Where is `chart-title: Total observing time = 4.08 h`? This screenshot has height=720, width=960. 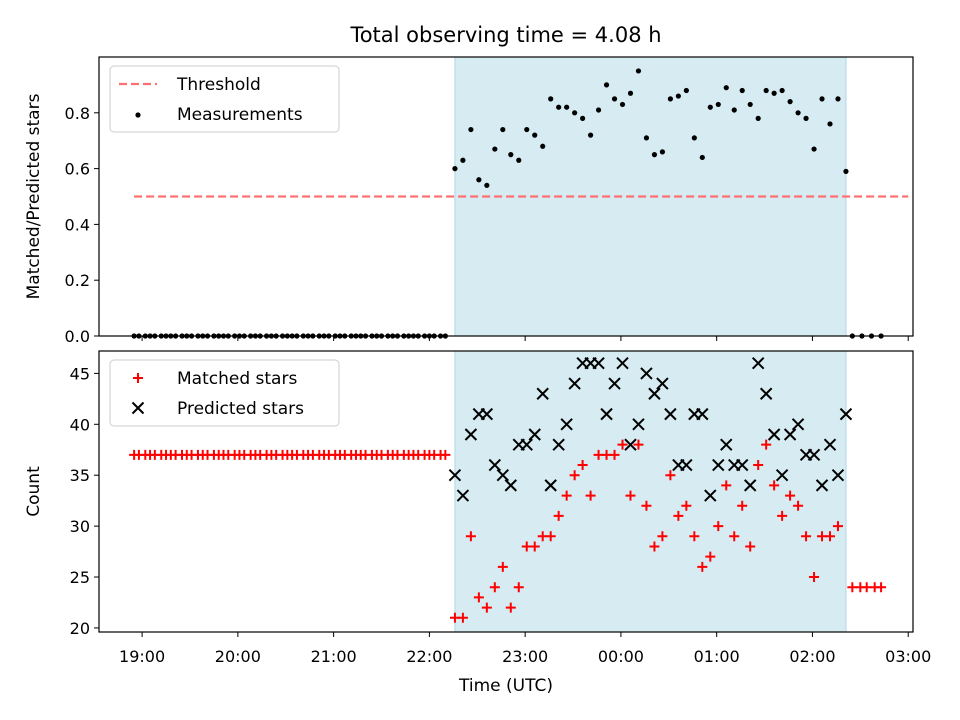 chart-title: Total observing time = 4.08 h is located at coordinates (505, 35).